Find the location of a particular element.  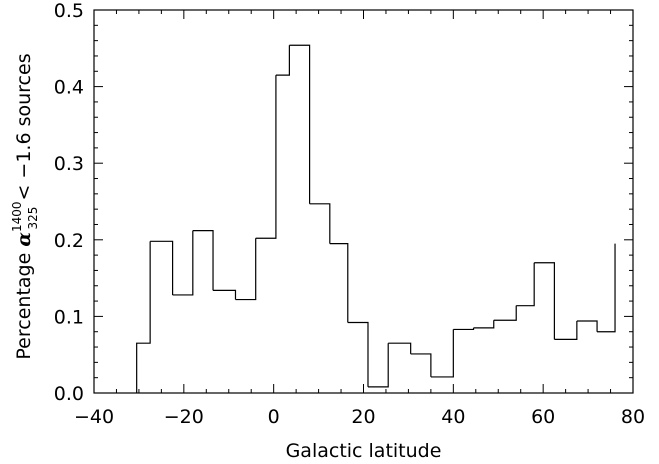

y-tick-label: 0.0 is located at coordinates (69, 394).